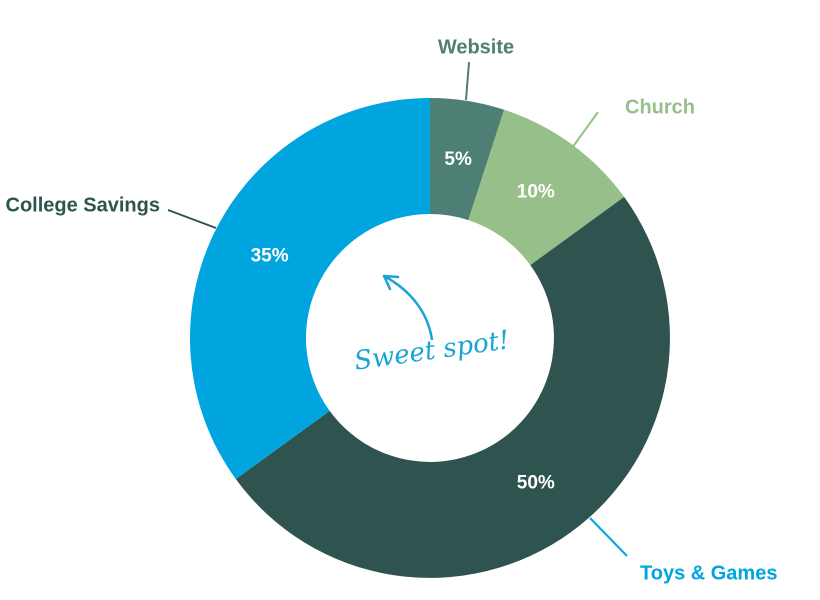  I want to click on category-label: Website, so click(476, 47).